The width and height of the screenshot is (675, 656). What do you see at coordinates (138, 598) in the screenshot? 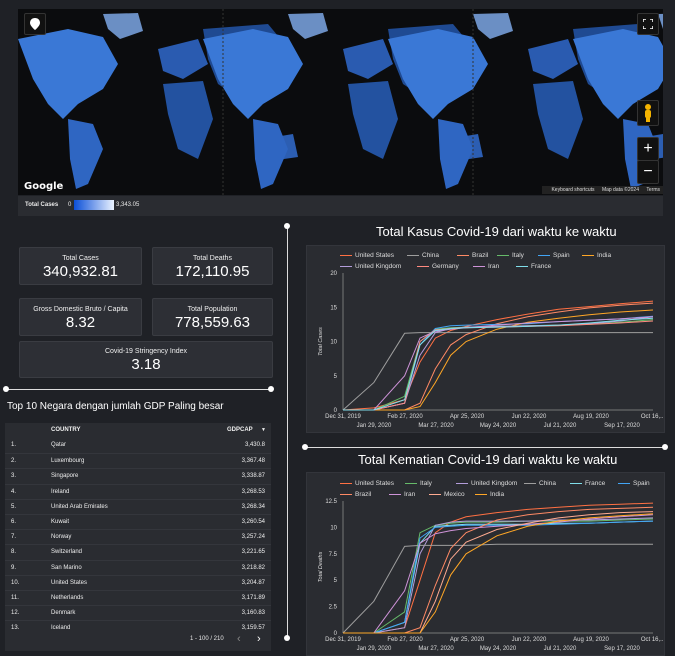
I see `table-row: 11. Netherlands 3,171.89` at bounding box center [138, 598].